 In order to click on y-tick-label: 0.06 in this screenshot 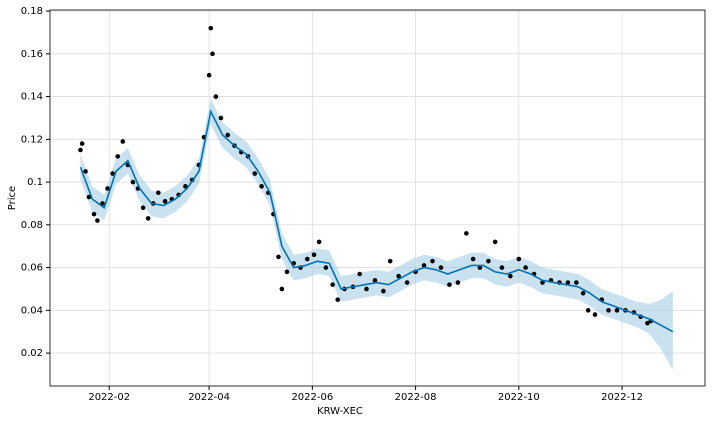, I will do `click(32, 268)`.